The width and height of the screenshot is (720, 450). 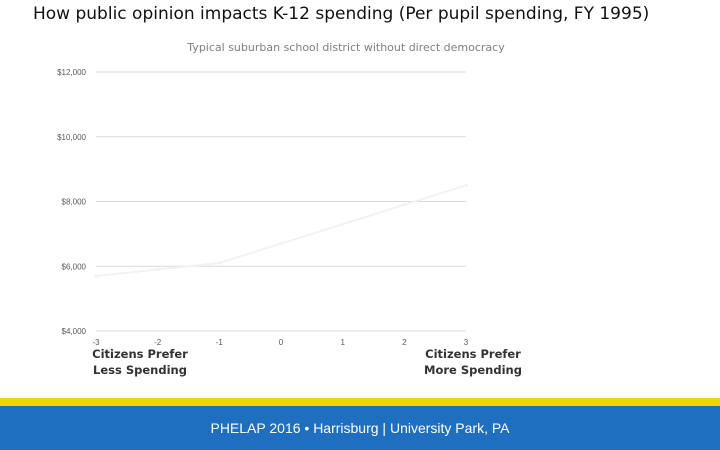 I want to click on y-tick-label: $8,000, so click(x=74, y=202).